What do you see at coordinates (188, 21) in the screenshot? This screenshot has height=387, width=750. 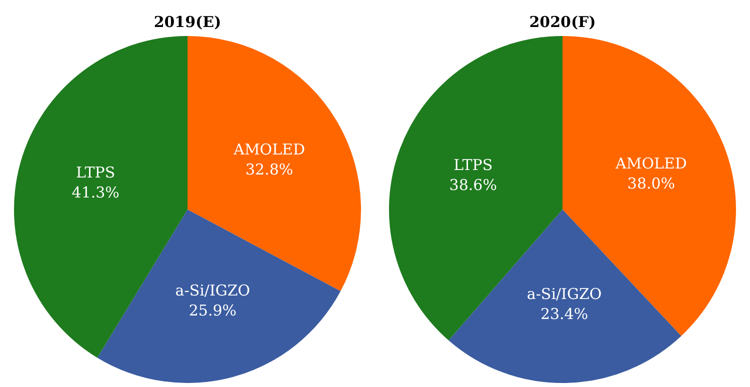 I see `chart-title: 2019(E)` at bounding box center [188, 21].